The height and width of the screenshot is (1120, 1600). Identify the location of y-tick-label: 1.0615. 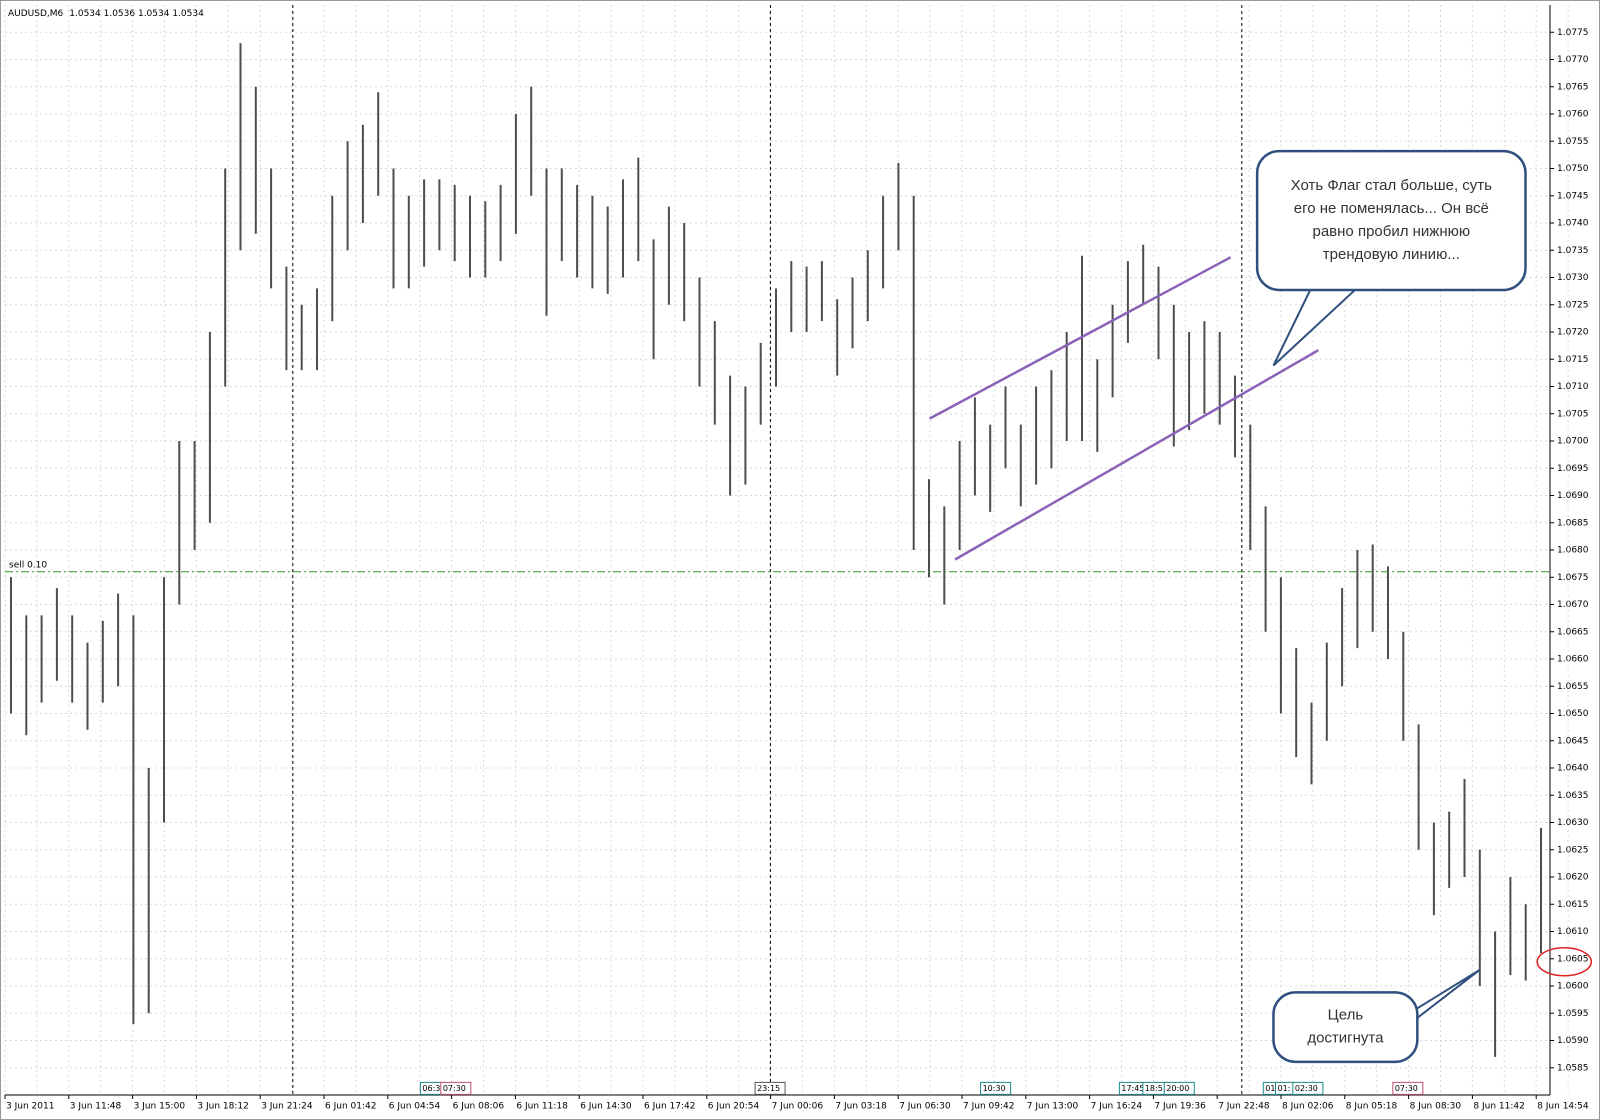
(1573, 905).